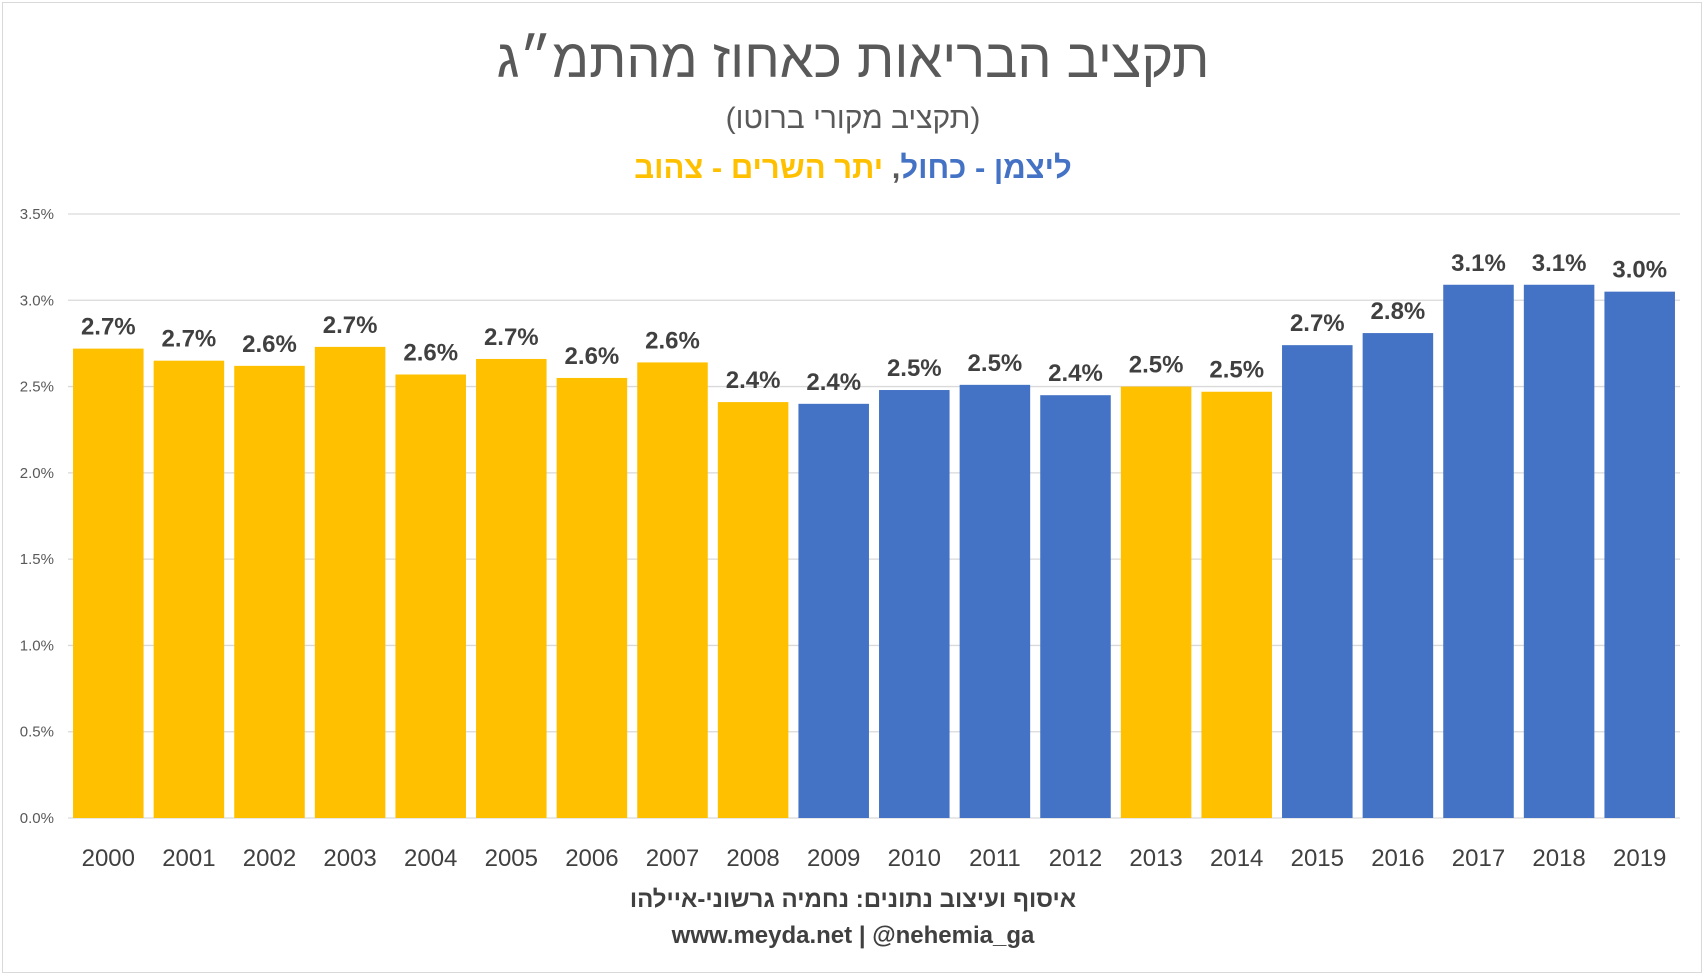  What do you see at coordinates (349, 858) in the screenshot?
I see `x-tick-label: 2003` at bounding box center [349, 858].